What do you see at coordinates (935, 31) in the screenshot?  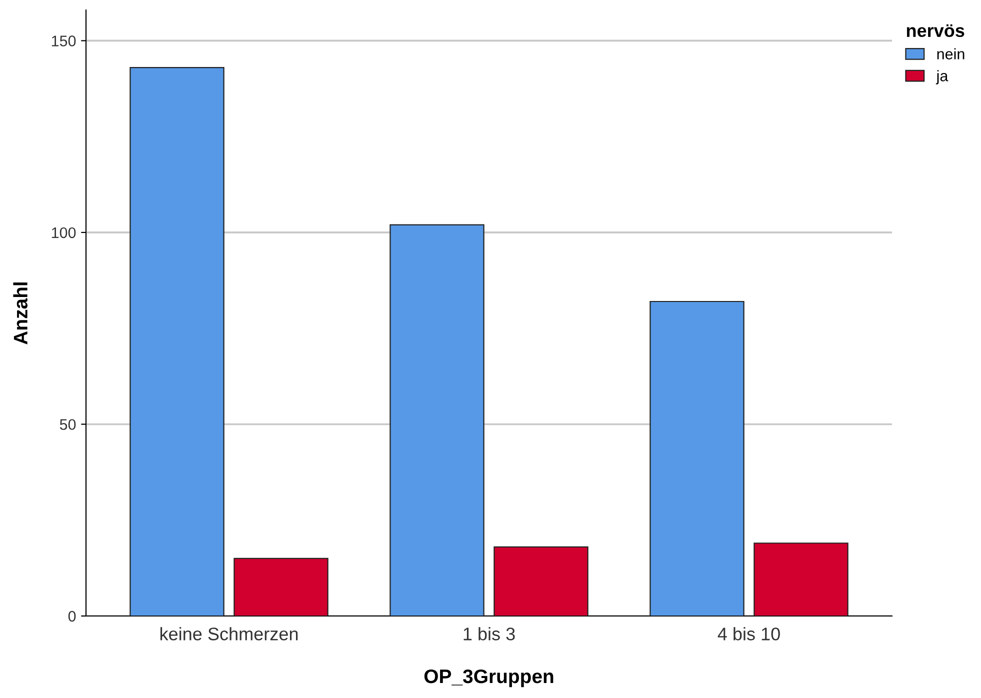 I see `legend-title: nervös` at bounding box center [935, 31].